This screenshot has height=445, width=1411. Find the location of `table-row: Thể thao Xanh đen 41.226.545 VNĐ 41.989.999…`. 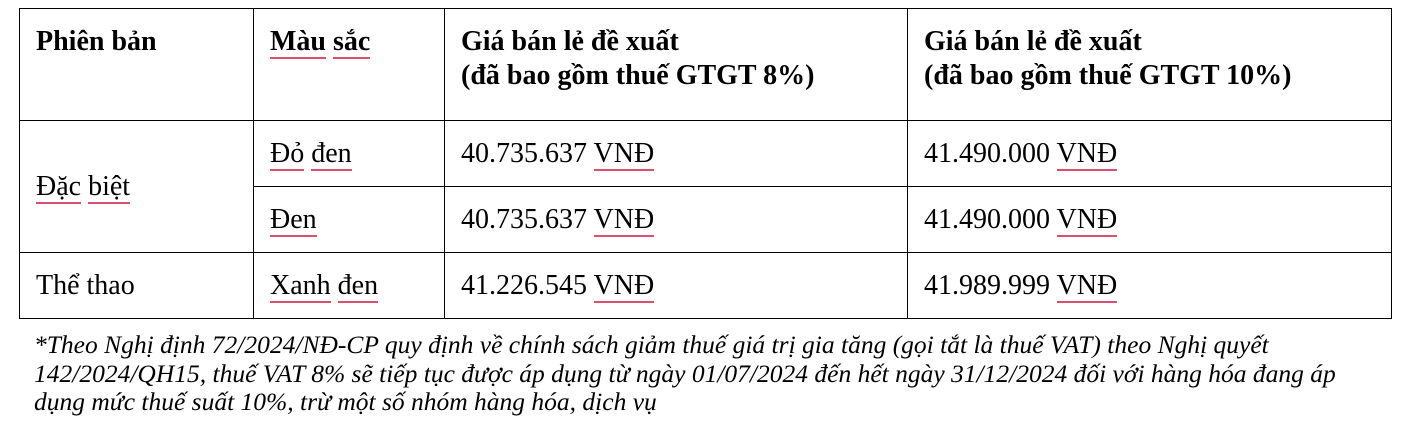

table-row: Thể thao Xanh đen 41.226.545 VNĐ 41.989.999… is located at coordinates (705, 285).